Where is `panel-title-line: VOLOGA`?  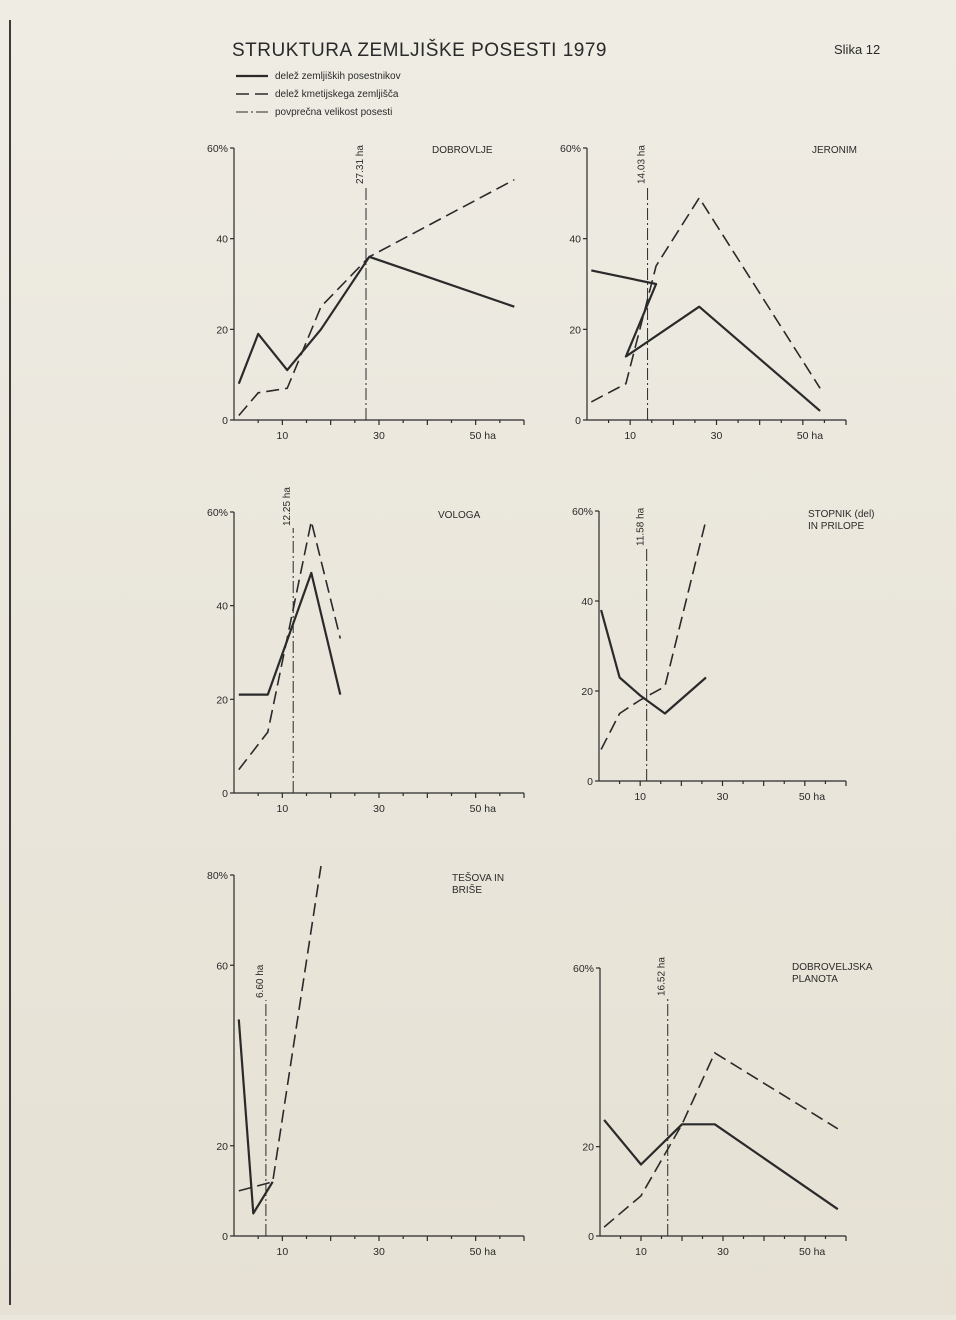 panel-title-line: VOLOGA is located at coordinates (459, 515).